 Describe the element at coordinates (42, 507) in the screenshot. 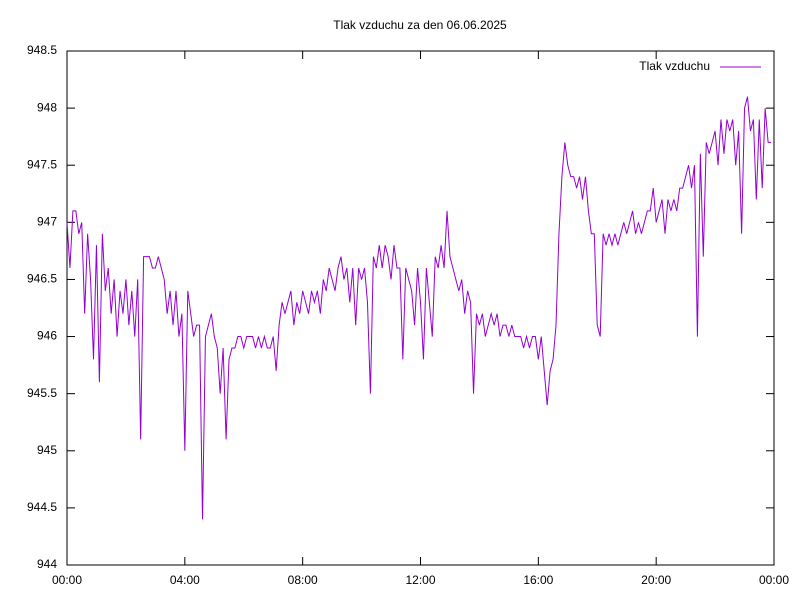

I see `y-tick-label: 944.5` at that location.